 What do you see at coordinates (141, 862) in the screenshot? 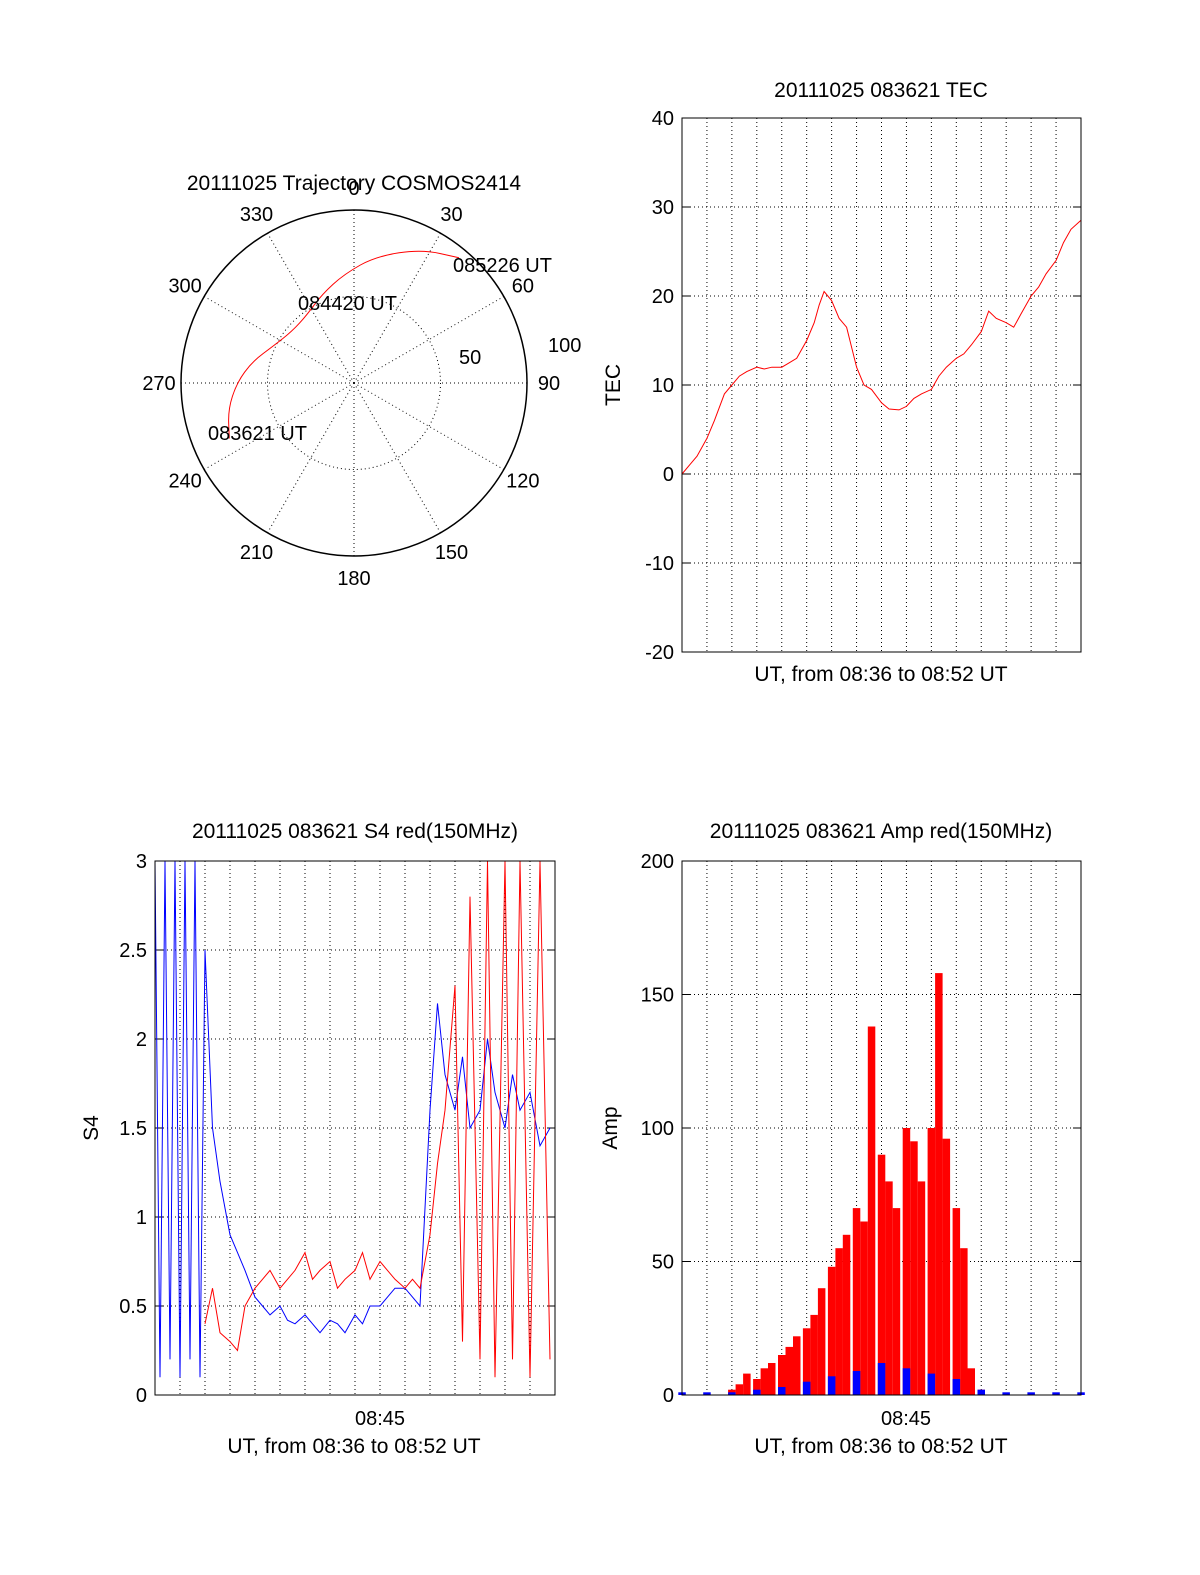
I see `s4-ytick-0: 3` at bounding box center [141, 862].